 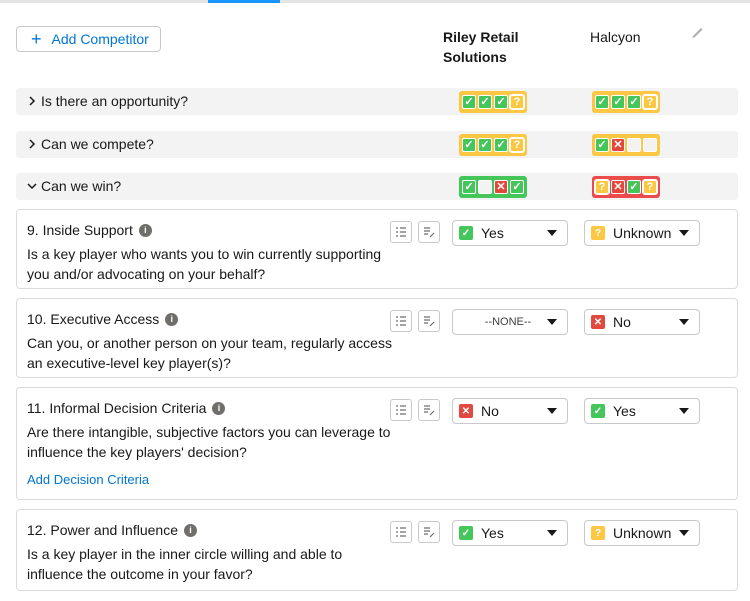 What do you see at coordinates (698, 32) in the screenshot?
I see `pencil-icon` at bounding box center [698, 32].